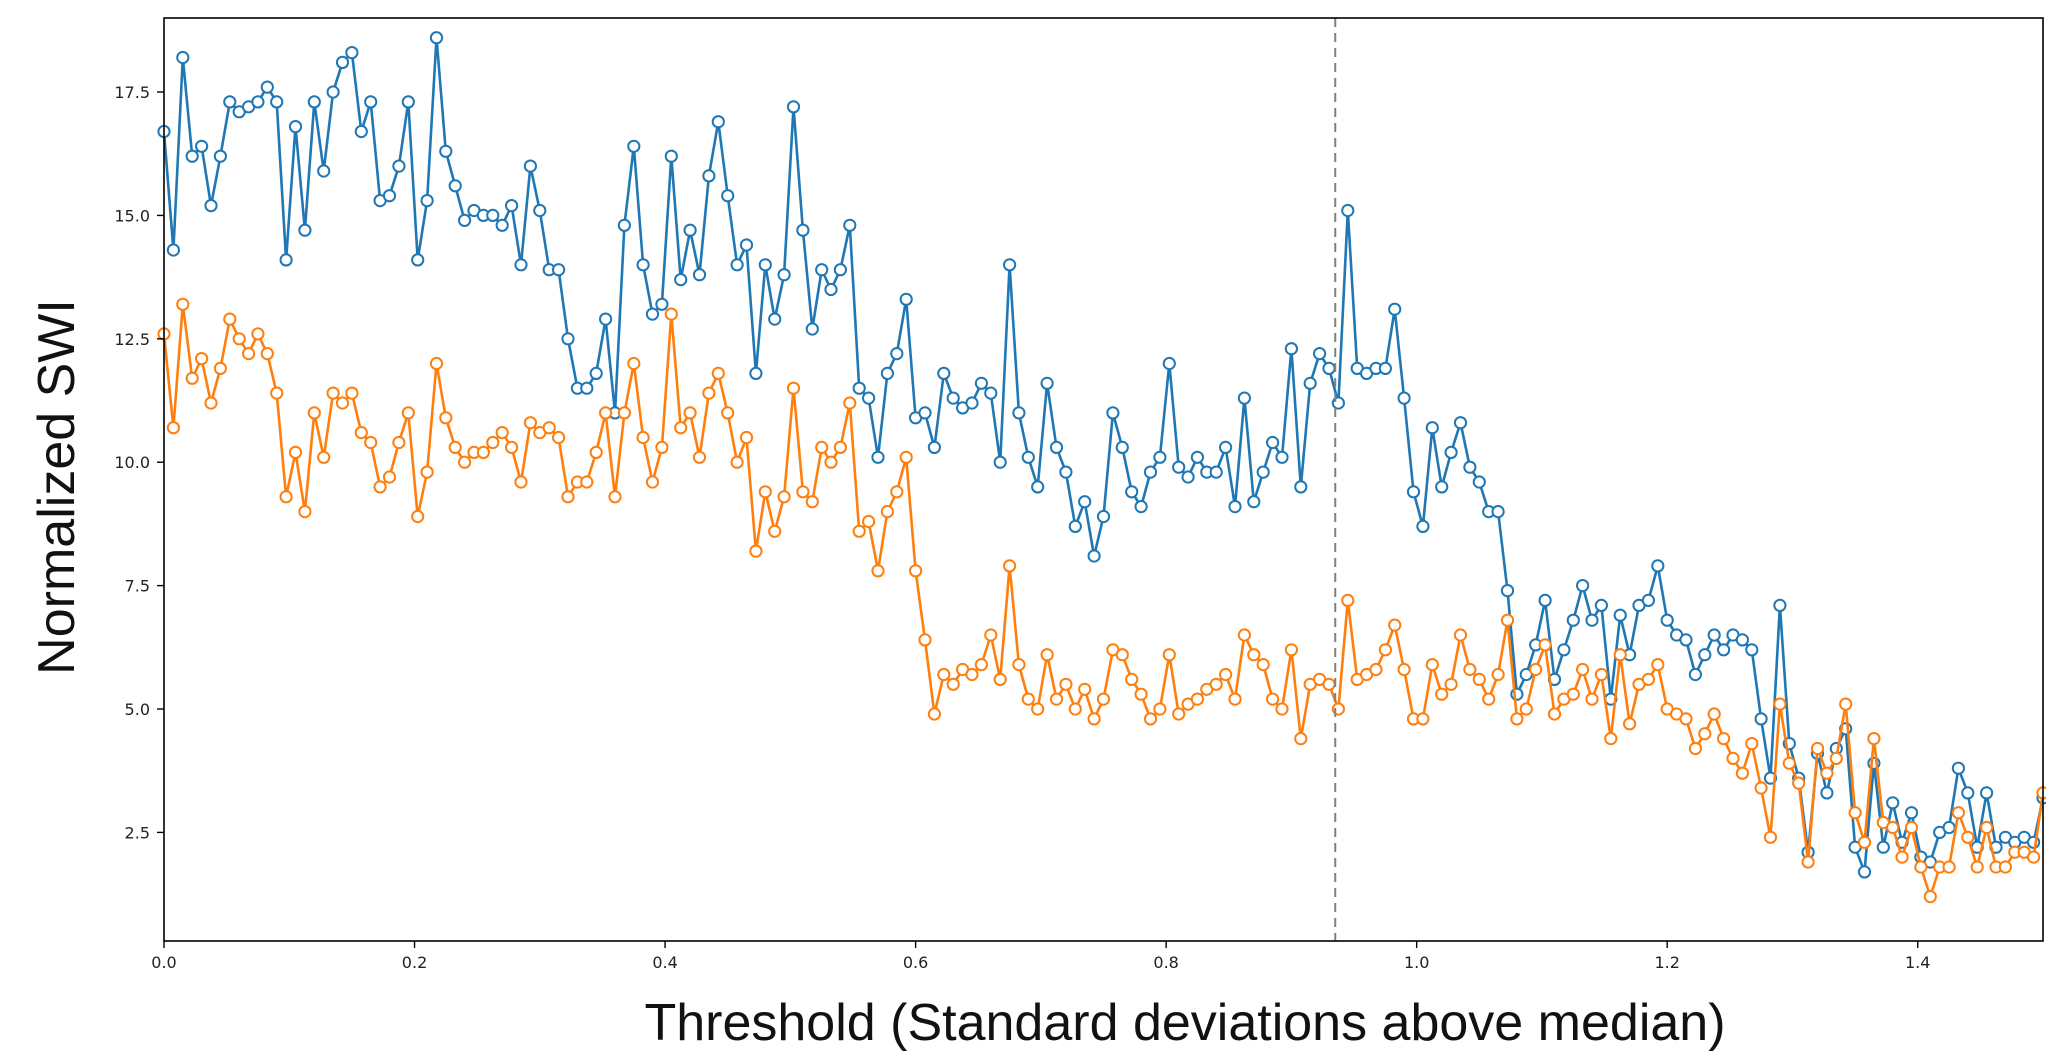  What do you see at coordinates (1917, 962) in the screenshot?
I see `x-tick-label: 1.4` at bounding box center [1917, 962].